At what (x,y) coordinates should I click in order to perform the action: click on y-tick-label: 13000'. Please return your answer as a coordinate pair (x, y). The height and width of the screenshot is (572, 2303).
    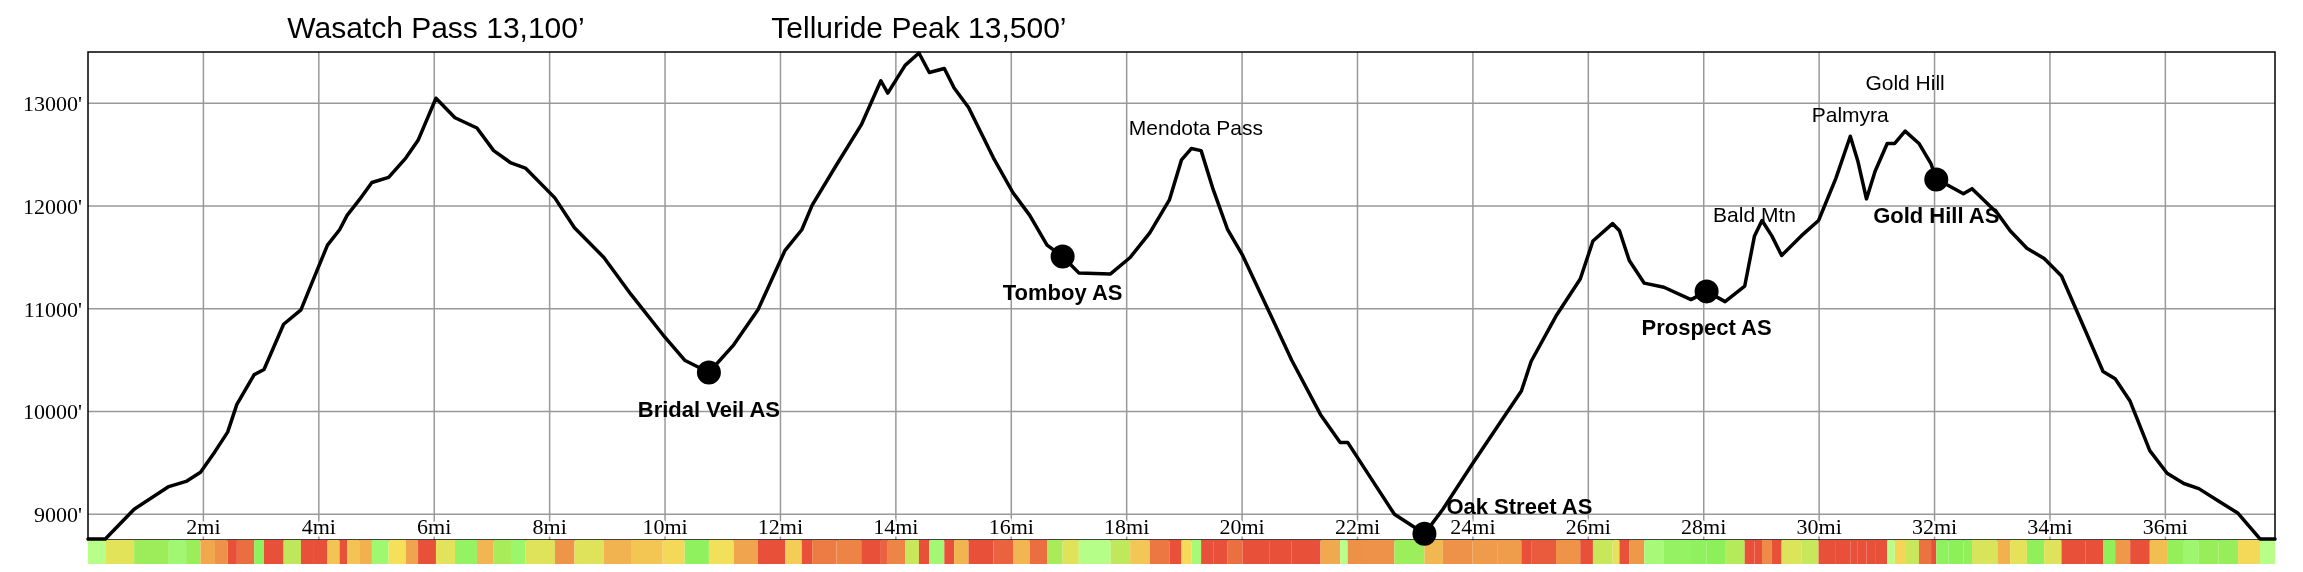
    Looking at the image, I should click on (53, 104).